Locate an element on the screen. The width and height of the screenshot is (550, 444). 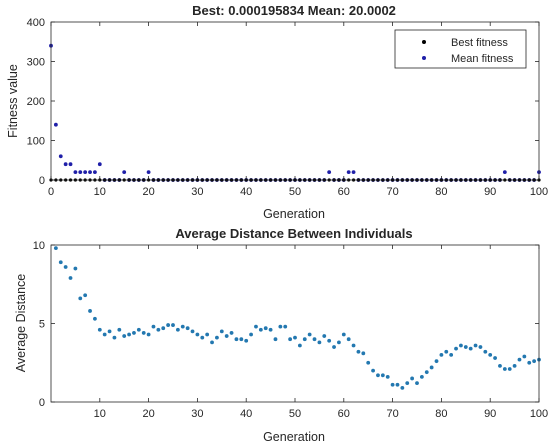
distance-plot-xlabel: Generation is located at coordinates (294, 437).